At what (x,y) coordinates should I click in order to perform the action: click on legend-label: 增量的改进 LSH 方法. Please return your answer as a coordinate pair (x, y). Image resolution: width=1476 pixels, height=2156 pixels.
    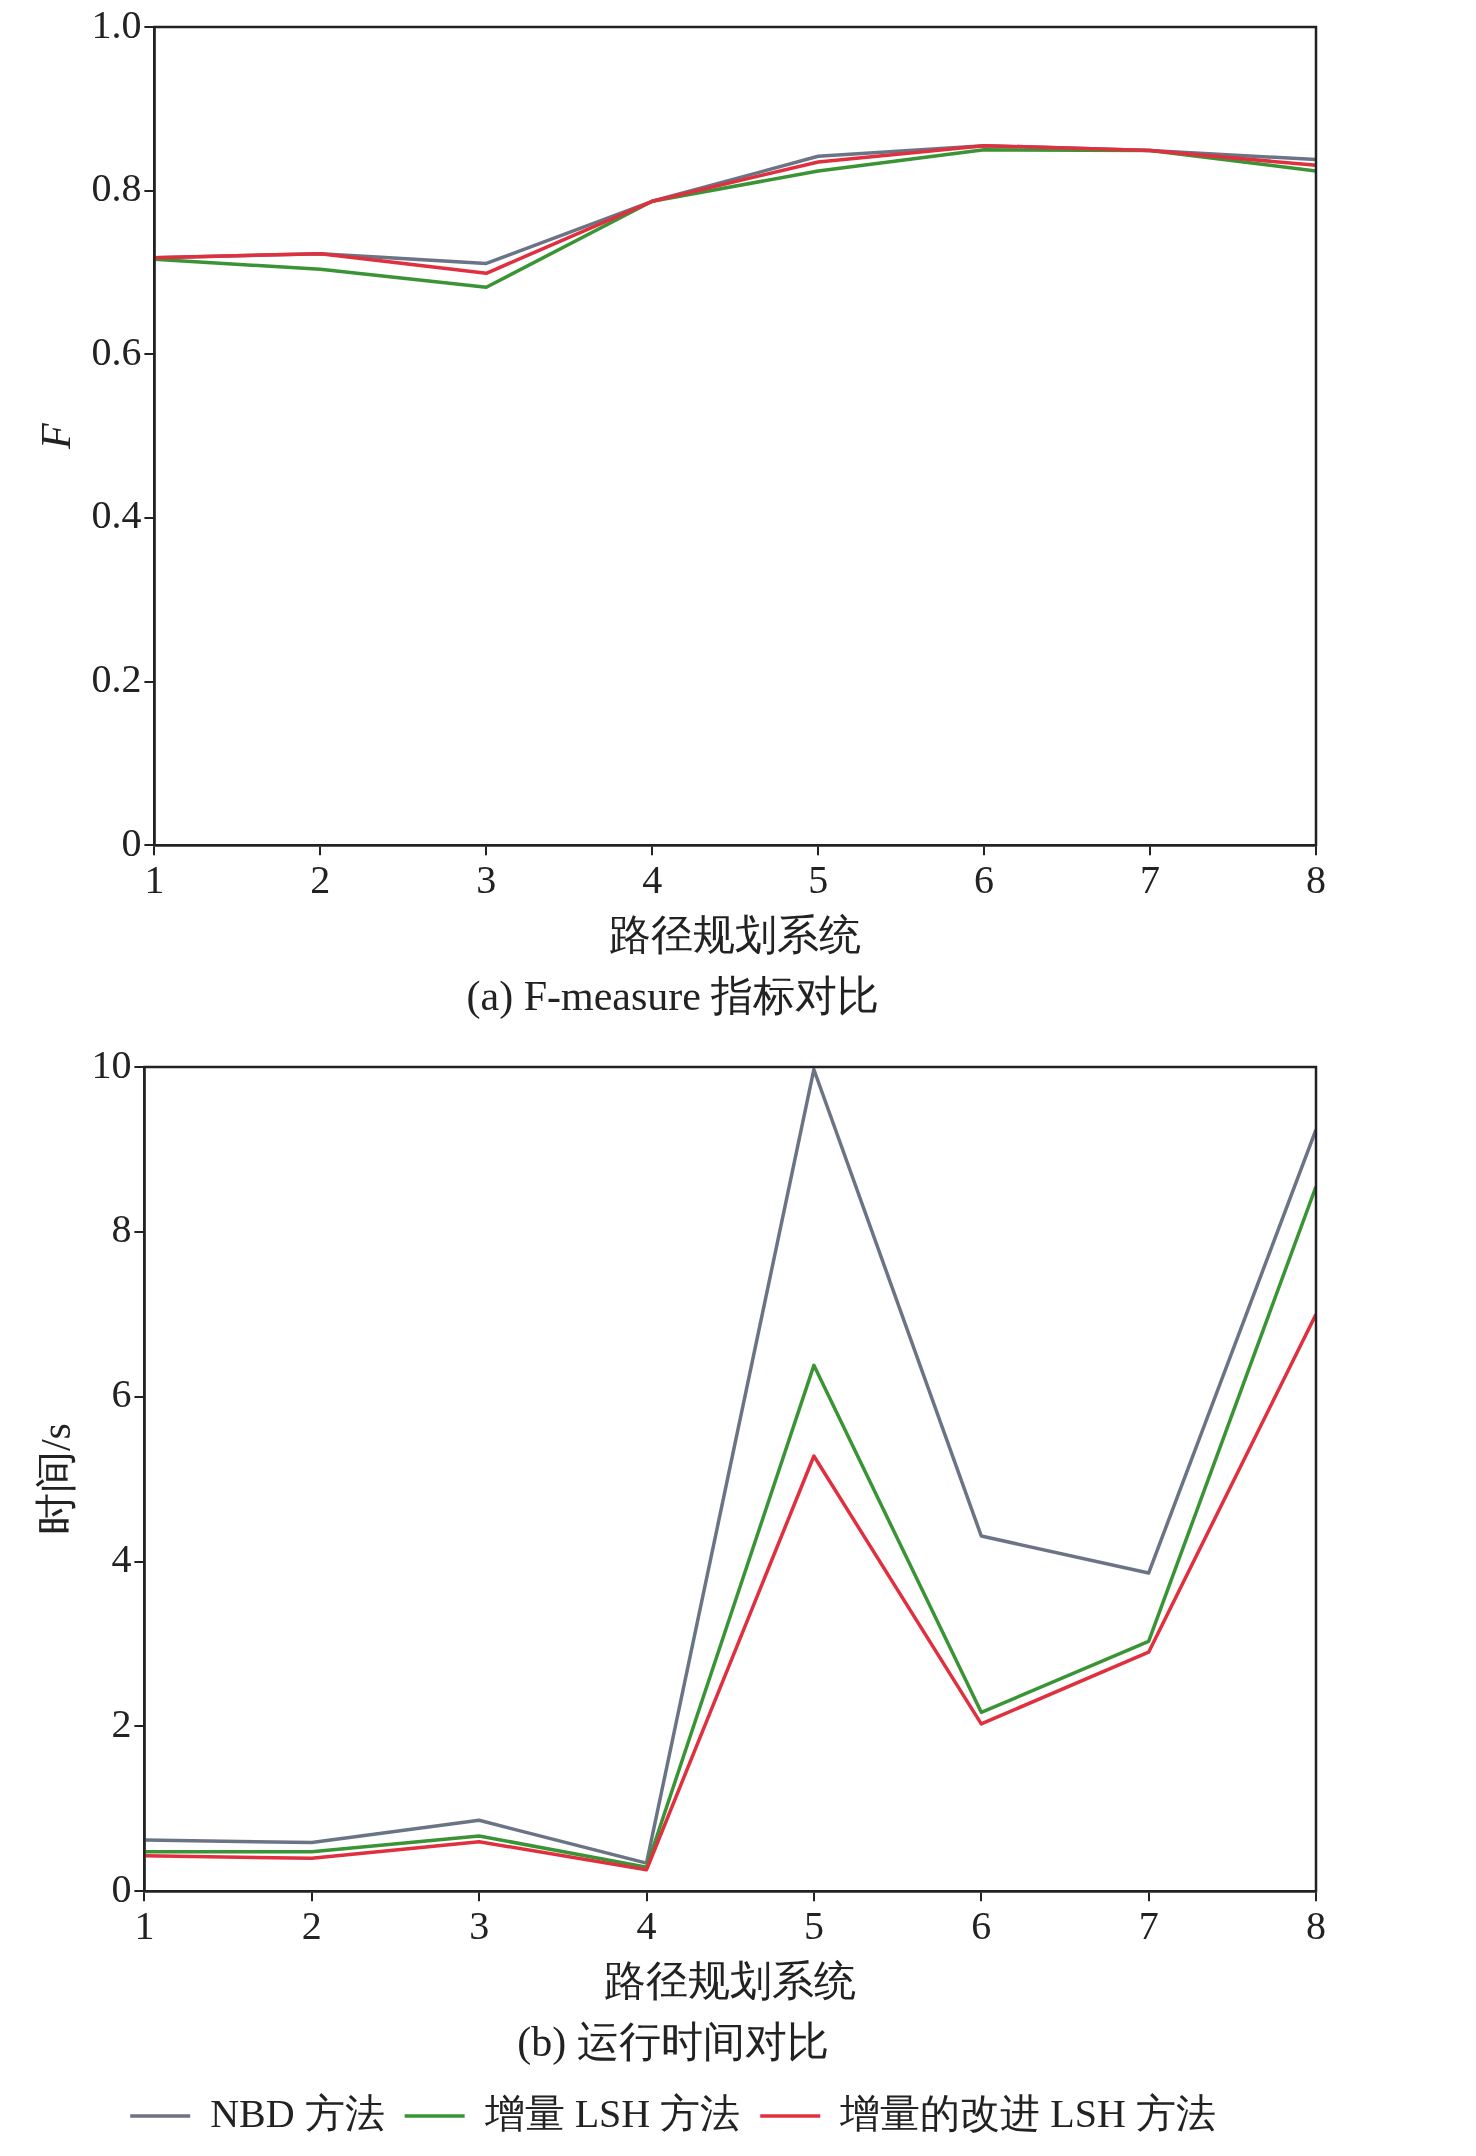
    Looking at the image, I should click on (1027, 2113).